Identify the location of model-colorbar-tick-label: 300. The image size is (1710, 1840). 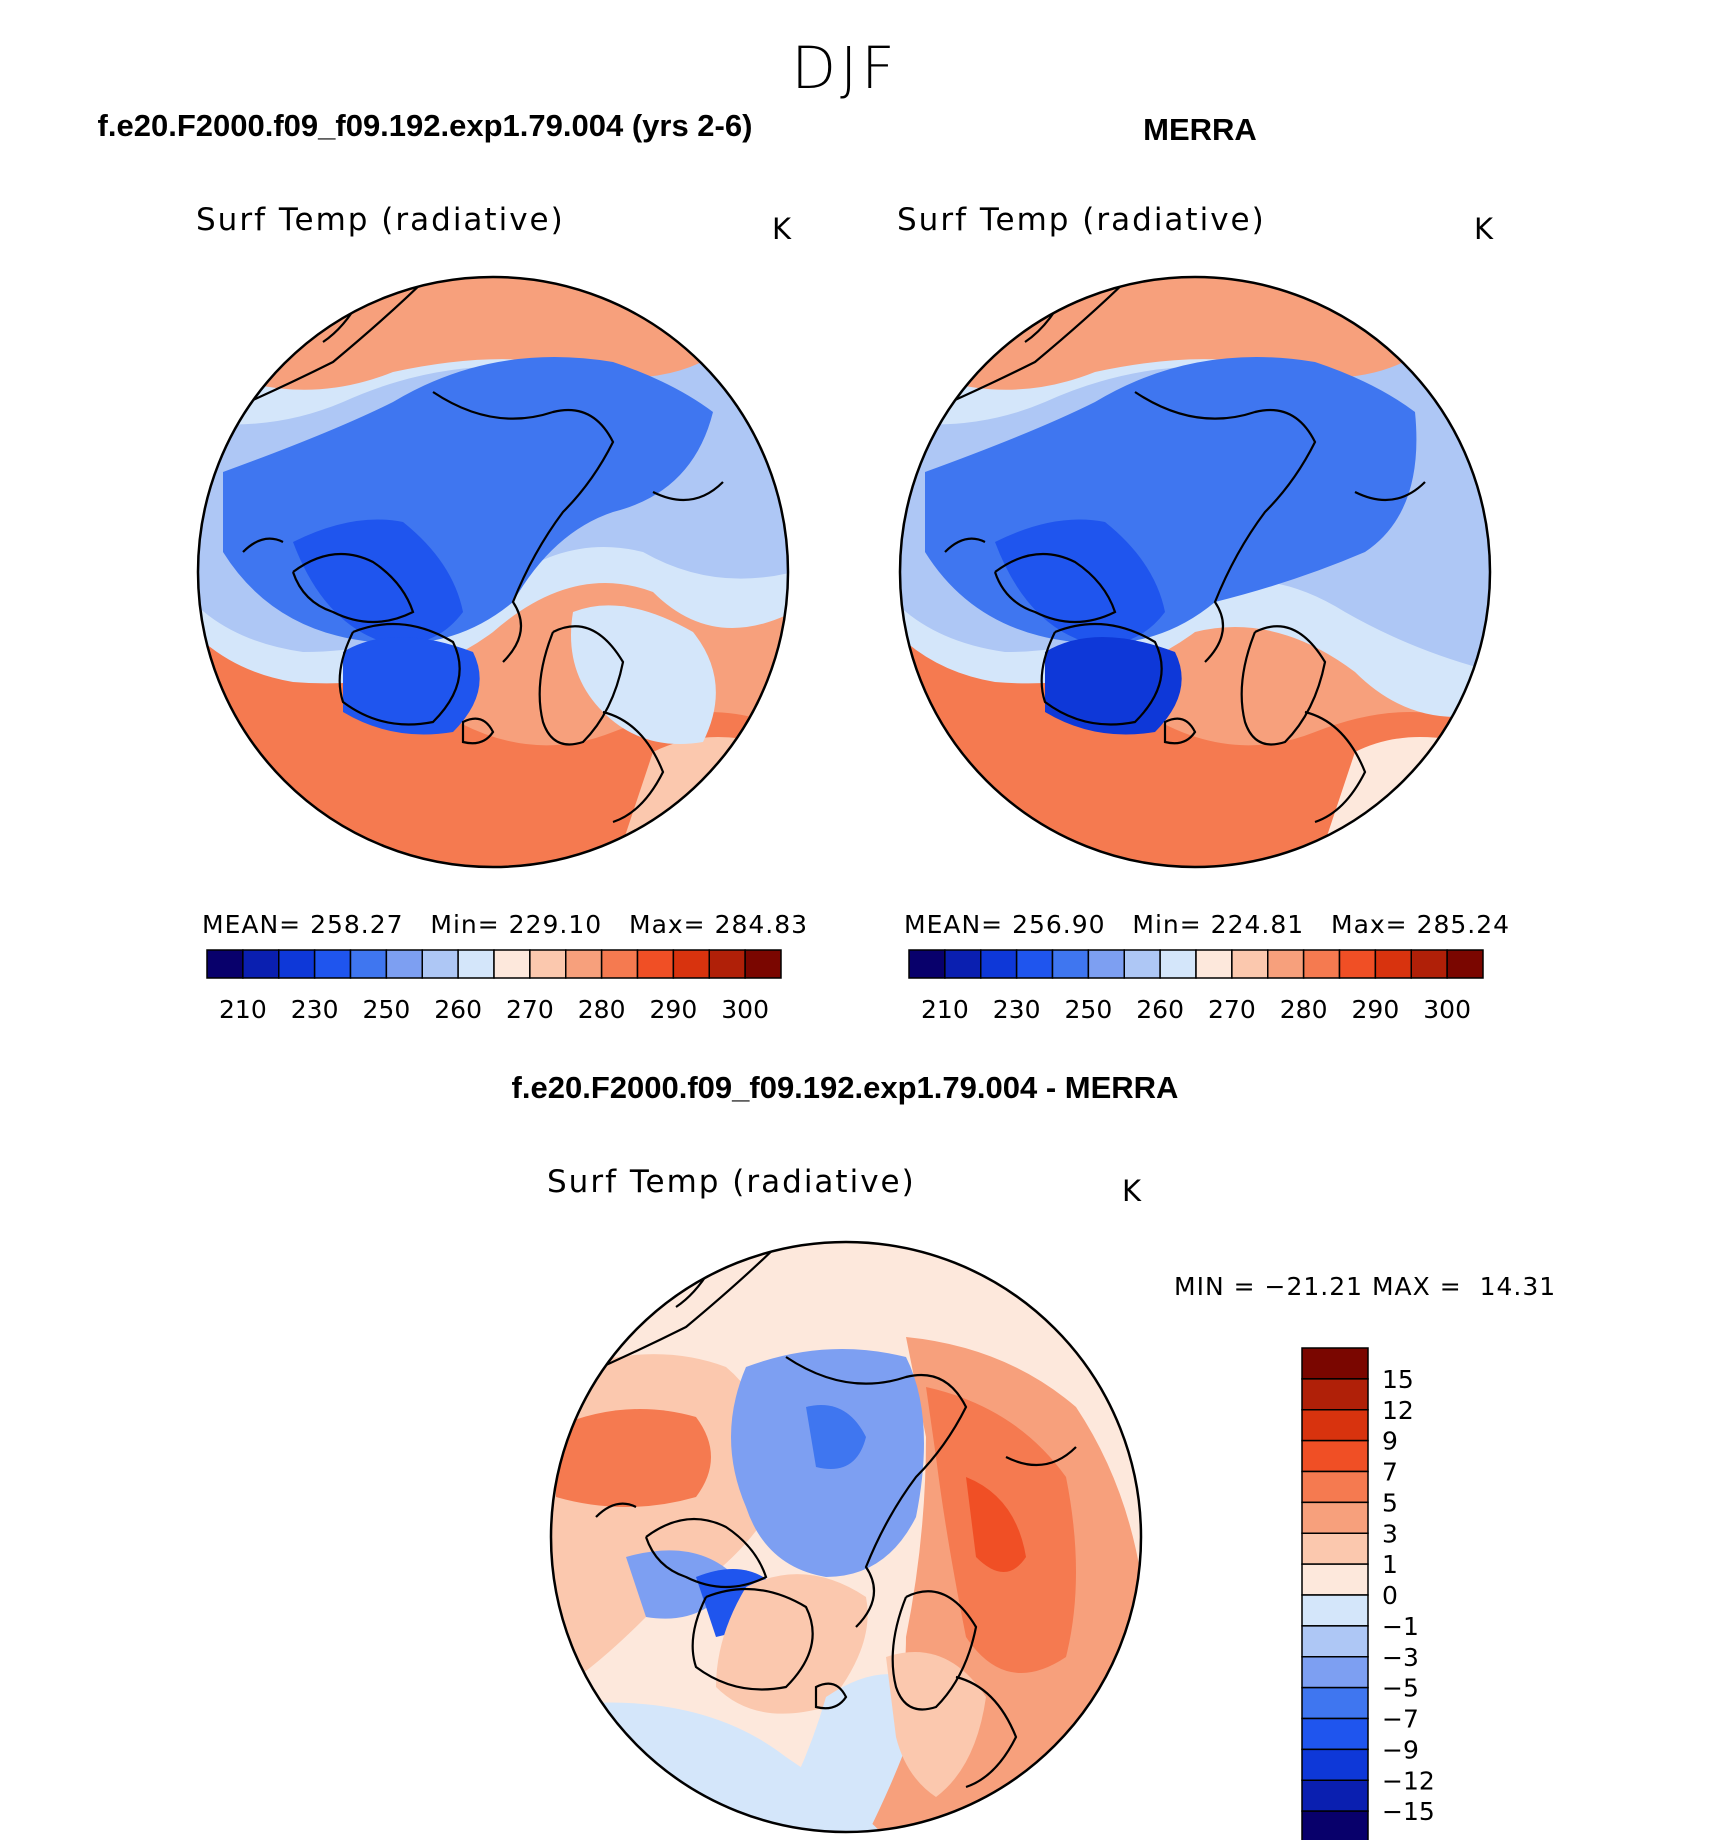
(745, 1009).